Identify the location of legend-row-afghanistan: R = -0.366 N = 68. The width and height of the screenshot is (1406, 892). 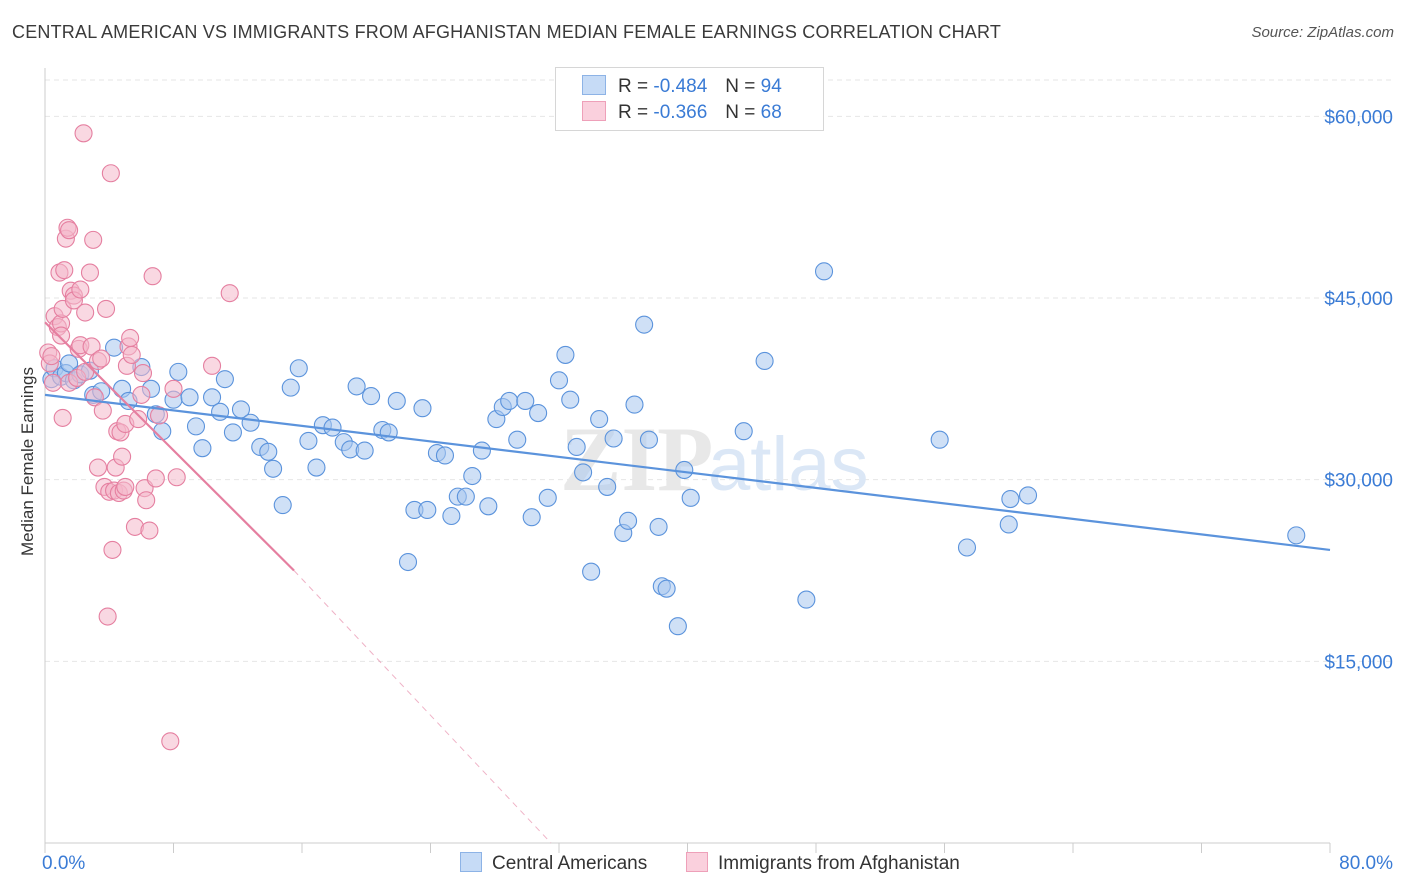
(682, 113).